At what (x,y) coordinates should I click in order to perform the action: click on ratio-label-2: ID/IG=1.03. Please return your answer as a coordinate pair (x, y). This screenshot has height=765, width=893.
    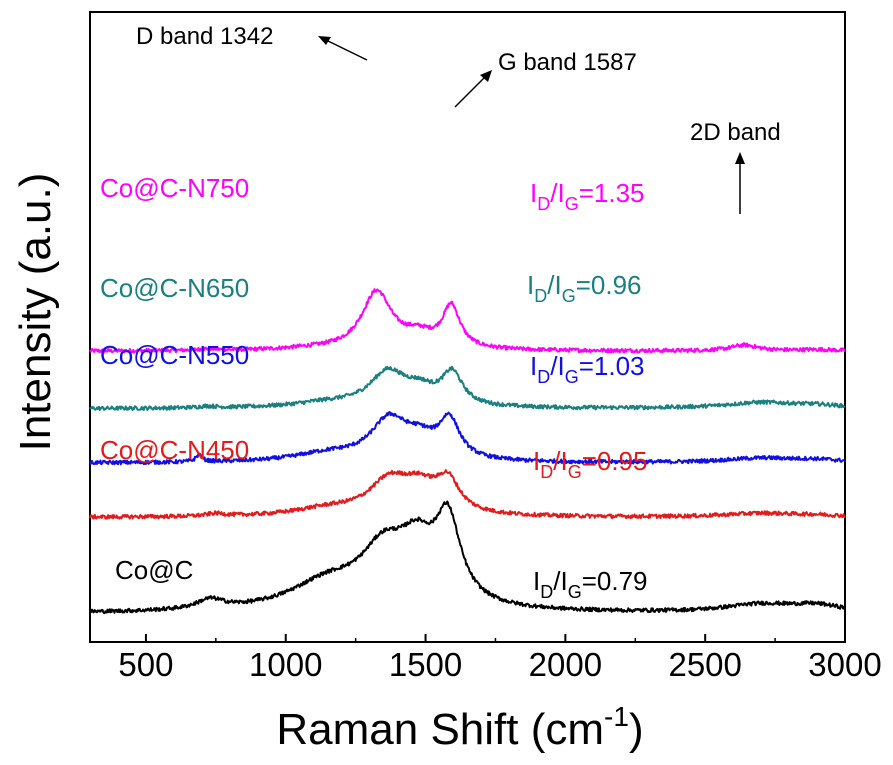
    Looking at the image, I should click on (587, 369).